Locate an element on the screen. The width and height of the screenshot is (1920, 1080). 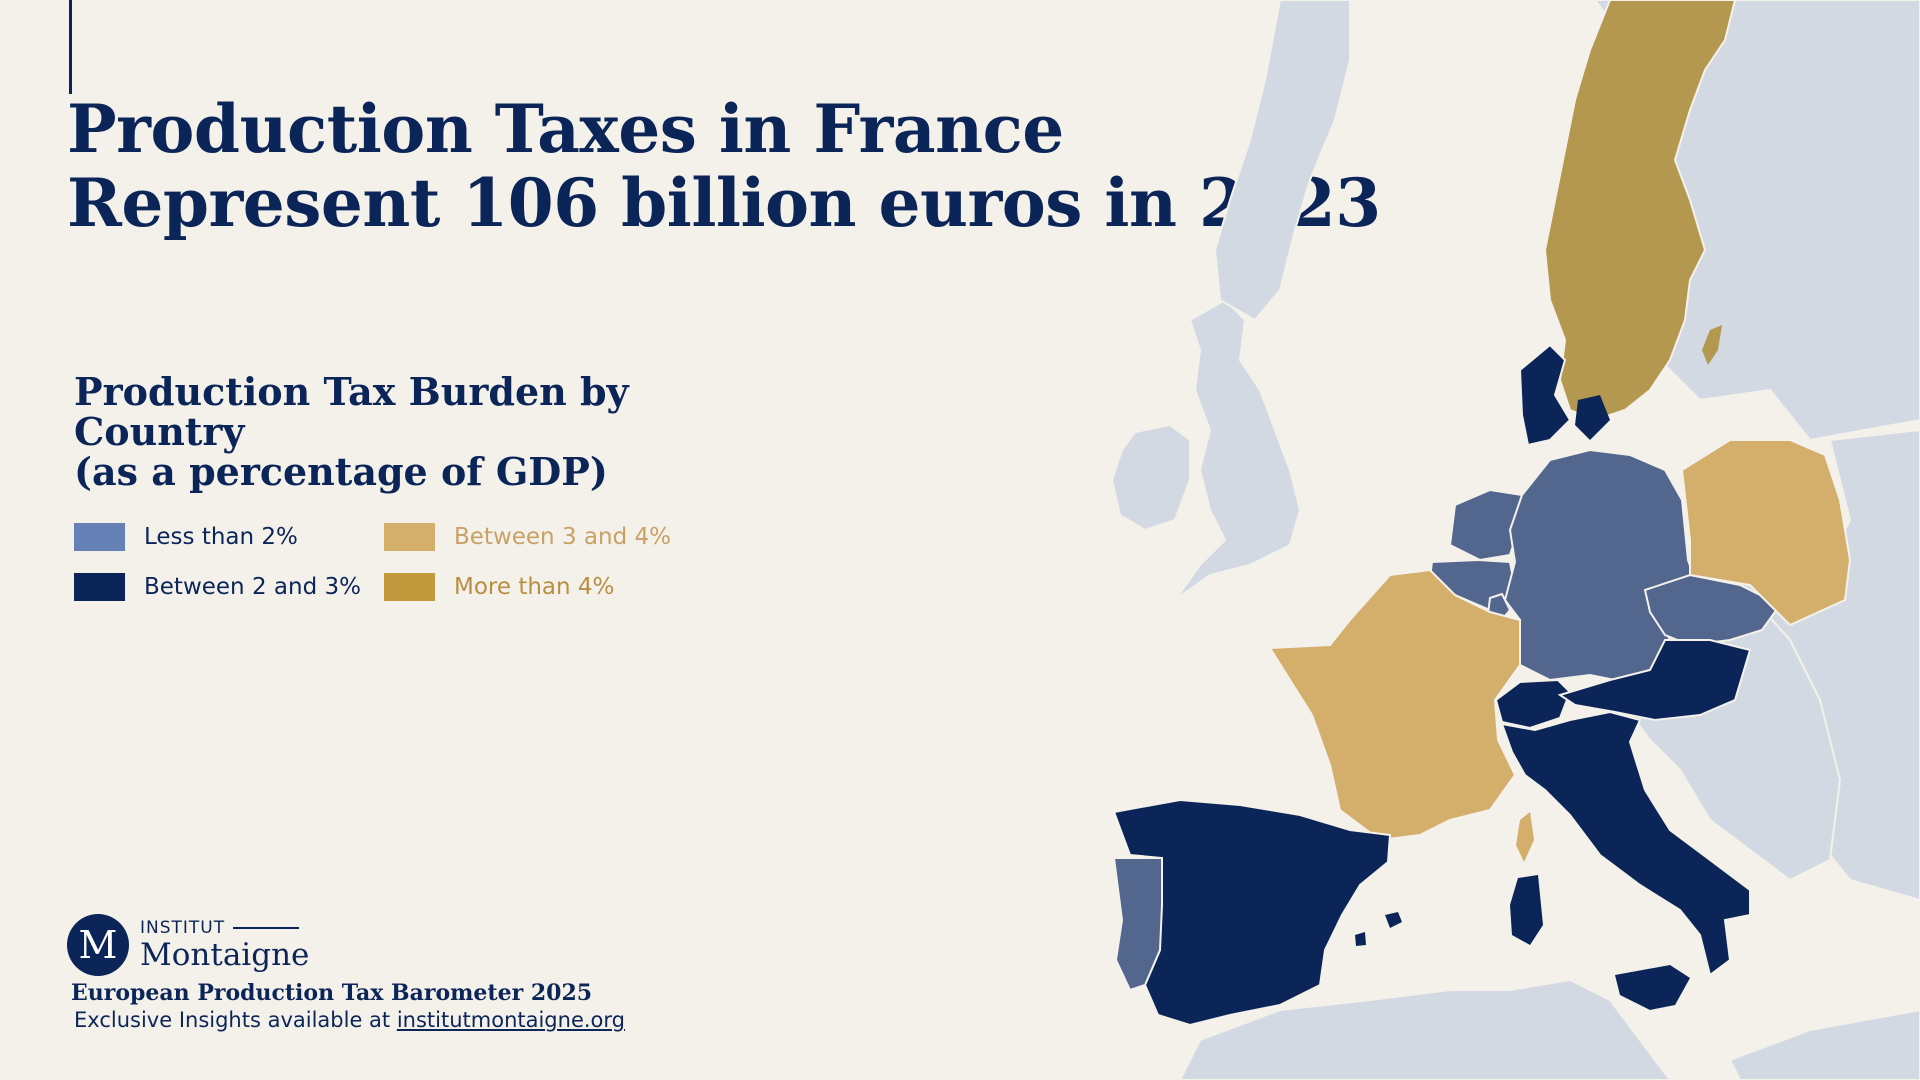
logo-text: INSTITUT Montaigne is located at coordinates (224, 945).